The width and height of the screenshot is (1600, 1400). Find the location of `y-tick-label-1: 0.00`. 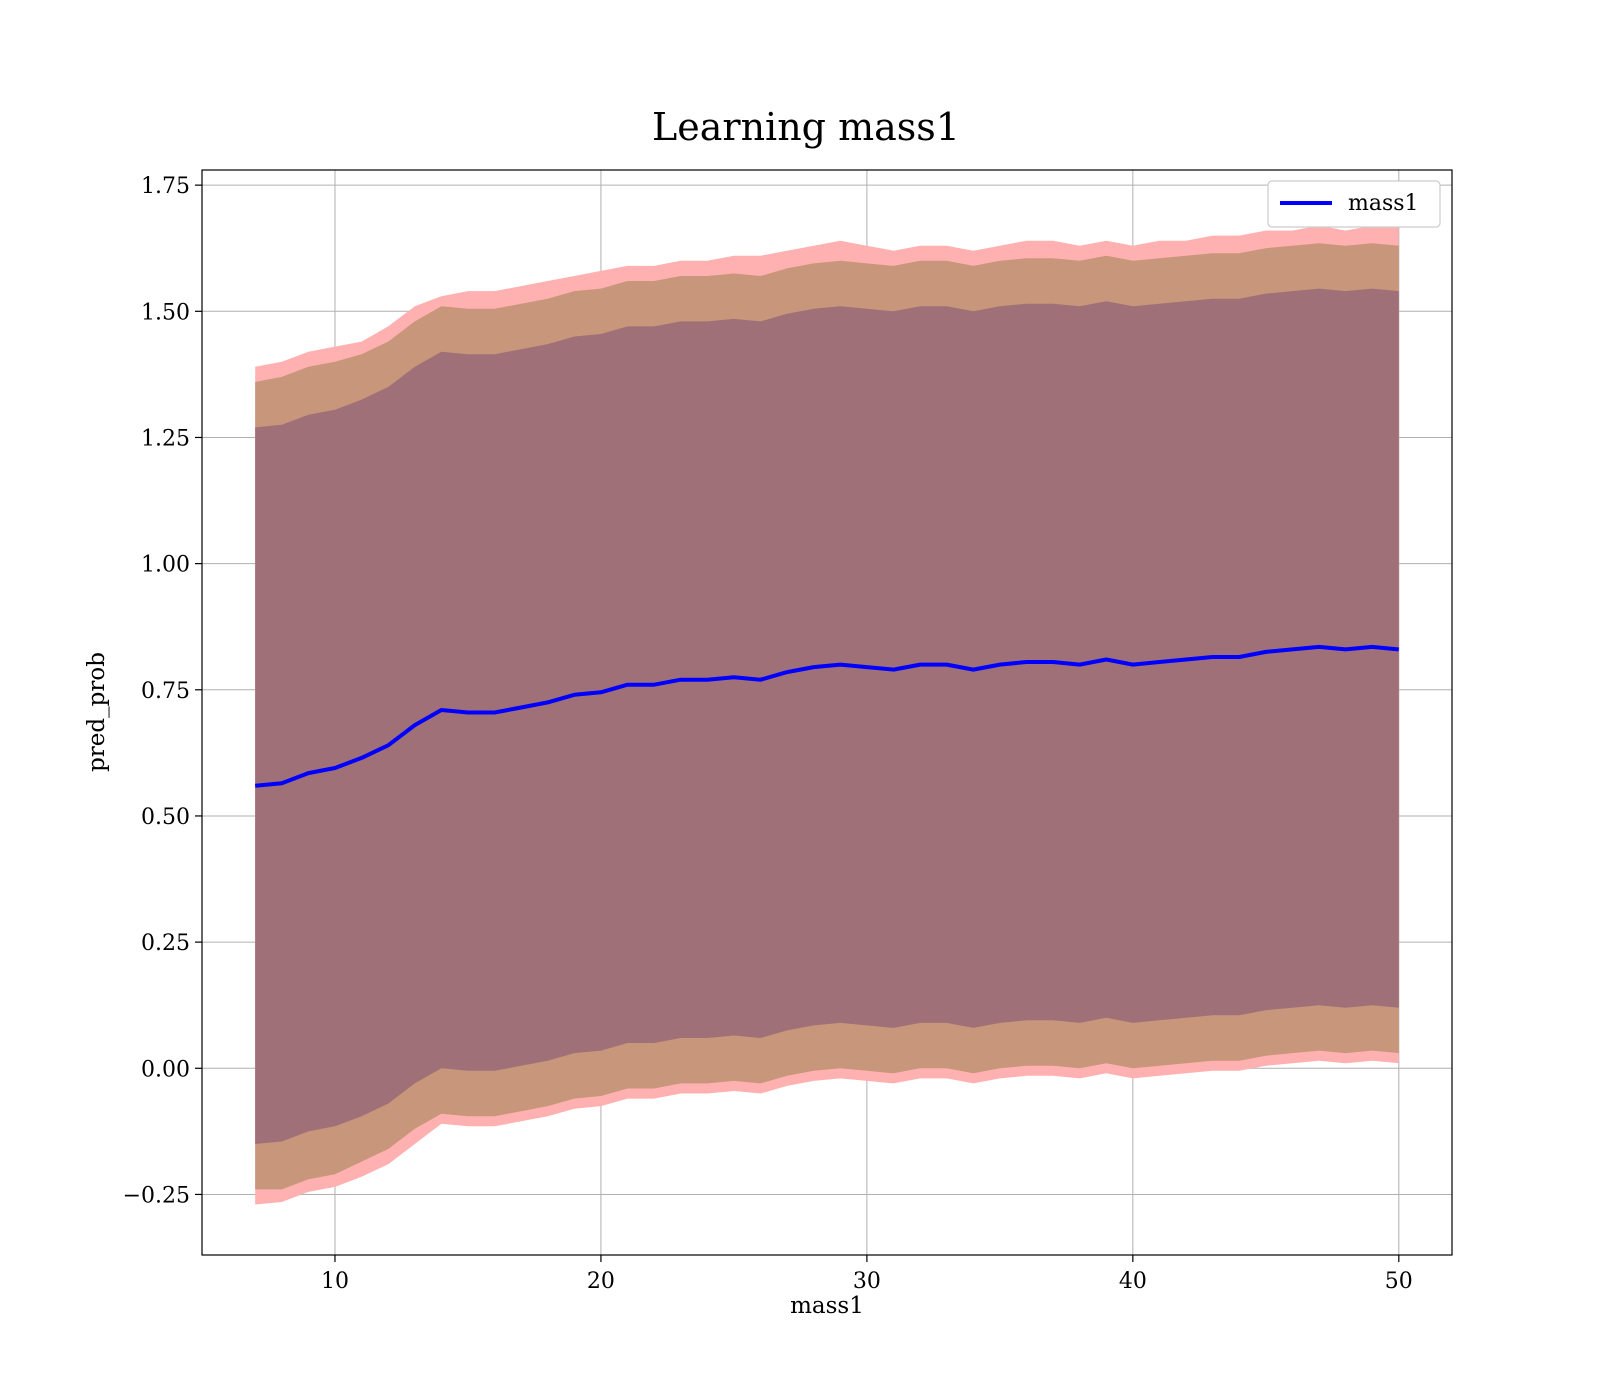

y-tick-label-1: 0.00 is located at coordinates (165, 1069).